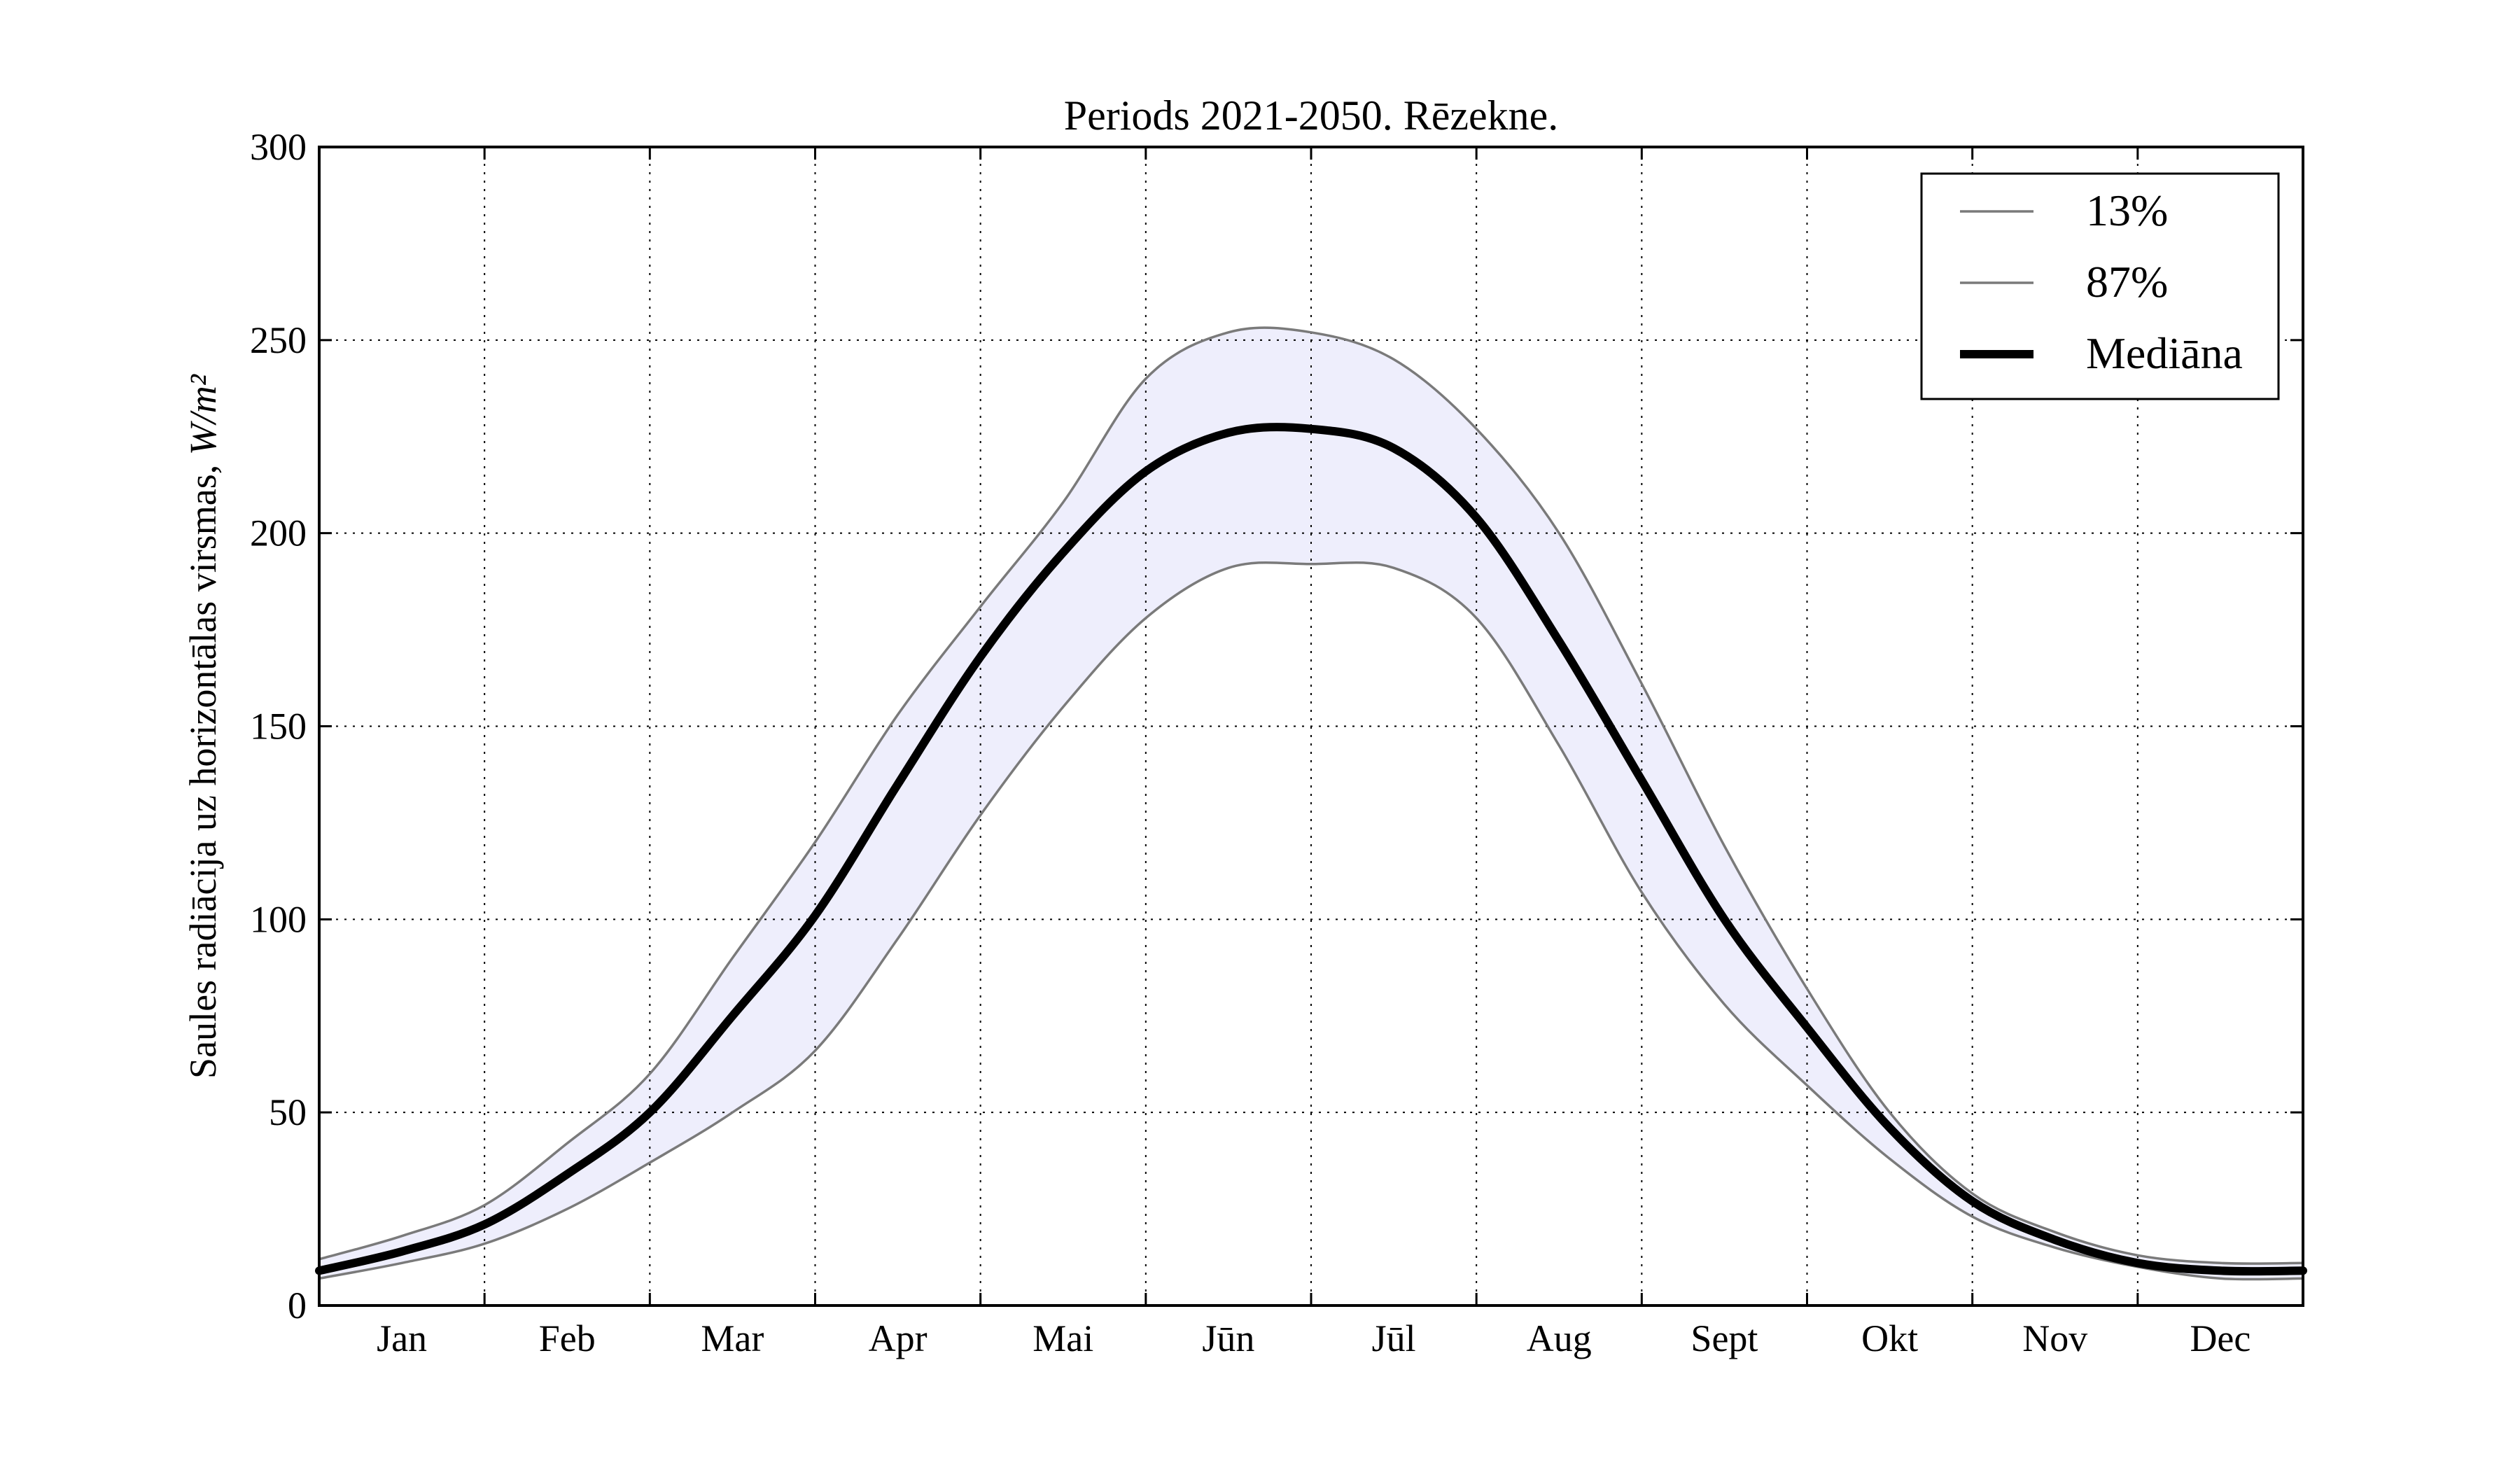 Image resolution: width=2520 pixels, height=1470 pixels. Describe the element at coordinates (2127, 210) in the screenshot. I see `legend-label: 13%` at that location.